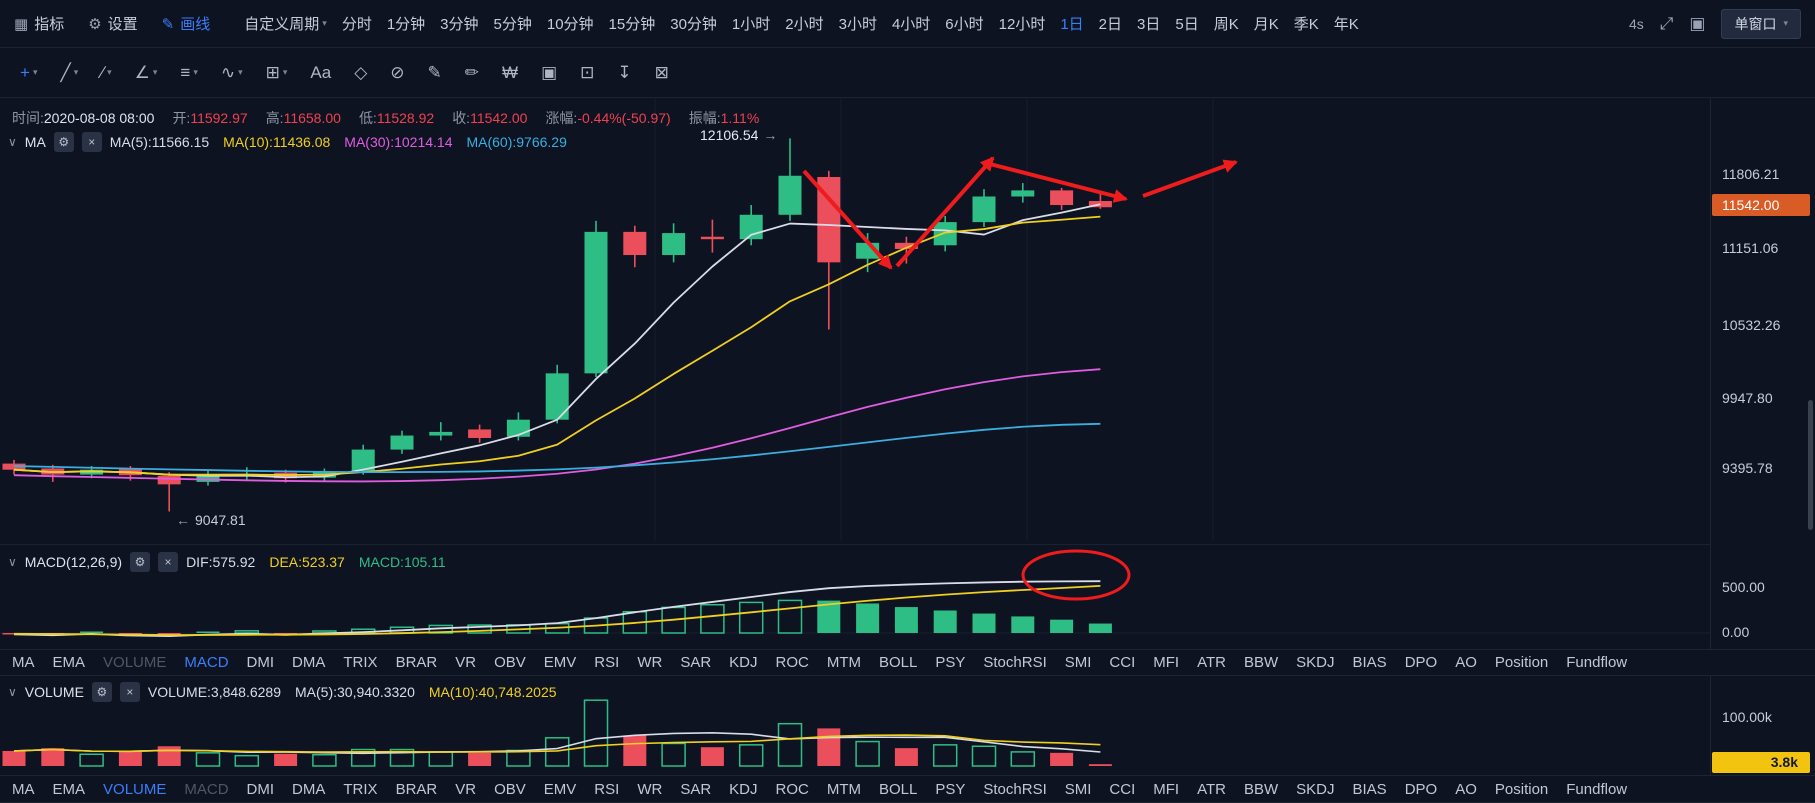 This screenshot has height=803, width=1815. What do you see at coordinates (510, 73) in the screenshot?
I see `brush-tool: ₩` at bounding box center [510, 73].